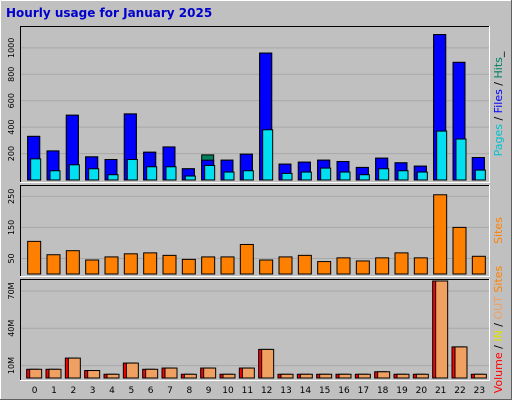 This screenshot has height=400, width=512. Describe the element at coordinates (247, 391) in the screenshot. I see `x-tick-label: 11` at that location.